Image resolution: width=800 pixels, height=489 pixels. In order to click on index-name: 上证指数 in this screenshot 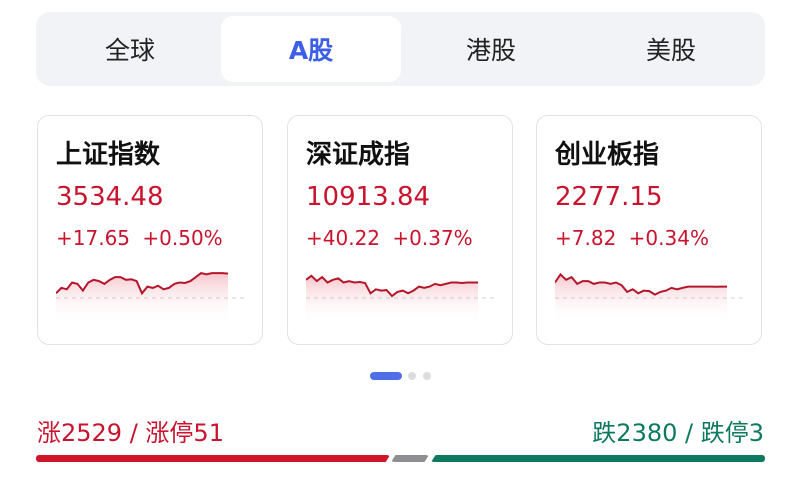, I will do `click(108, 155)`.